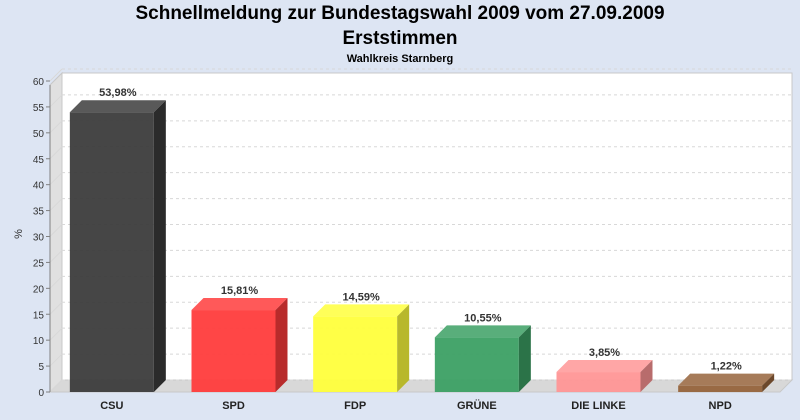  Describe the element at coordinates (355, 406) in the screenshot. I see `x-tick-label: FDP` at that location.